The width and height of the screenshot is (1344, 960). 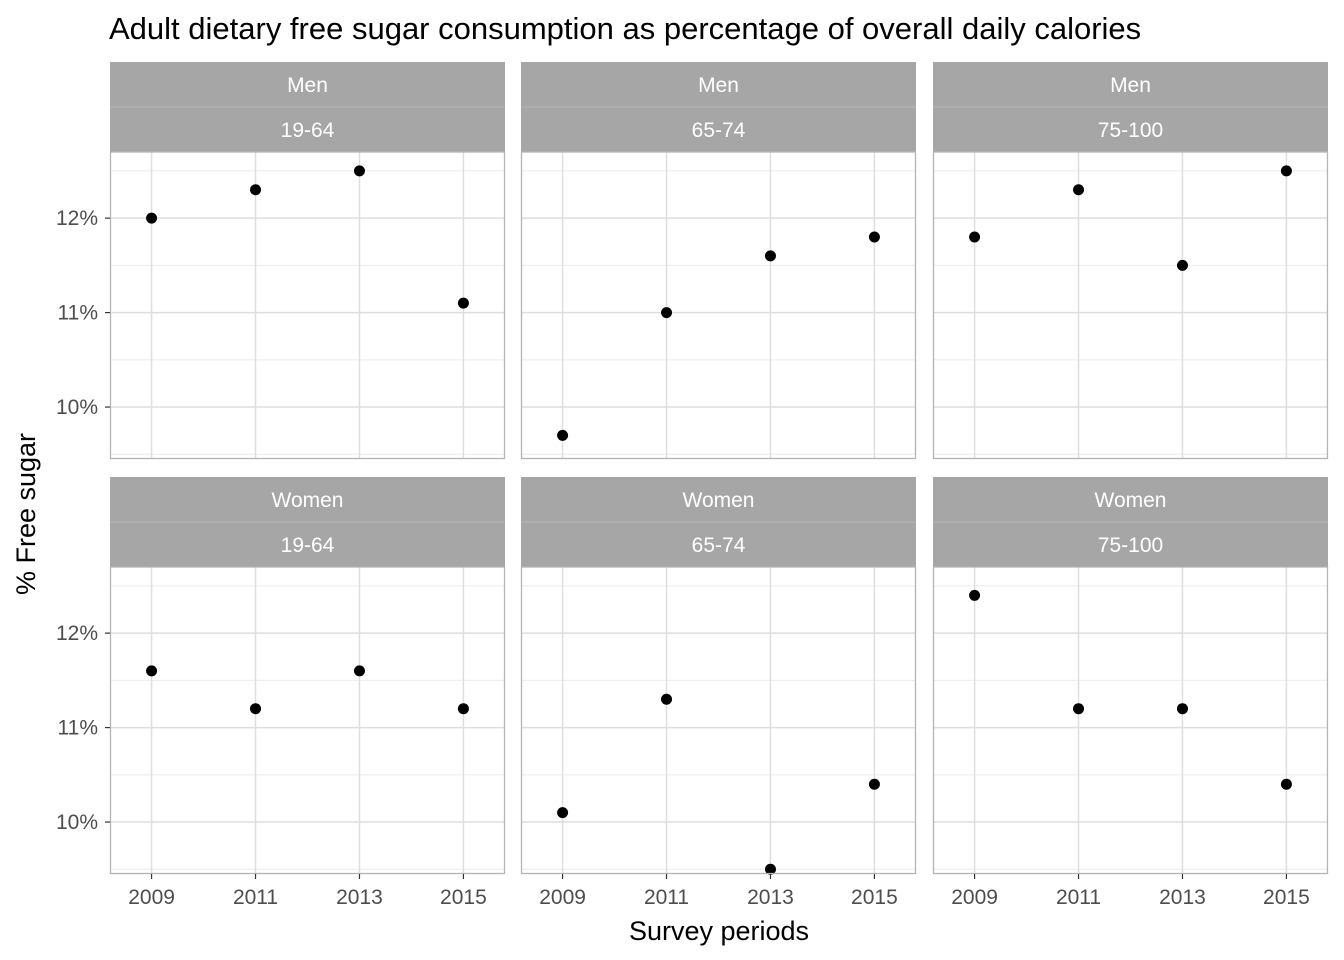 I want to click on x-axis-title: Survey periods, so click(x=719, y=931).